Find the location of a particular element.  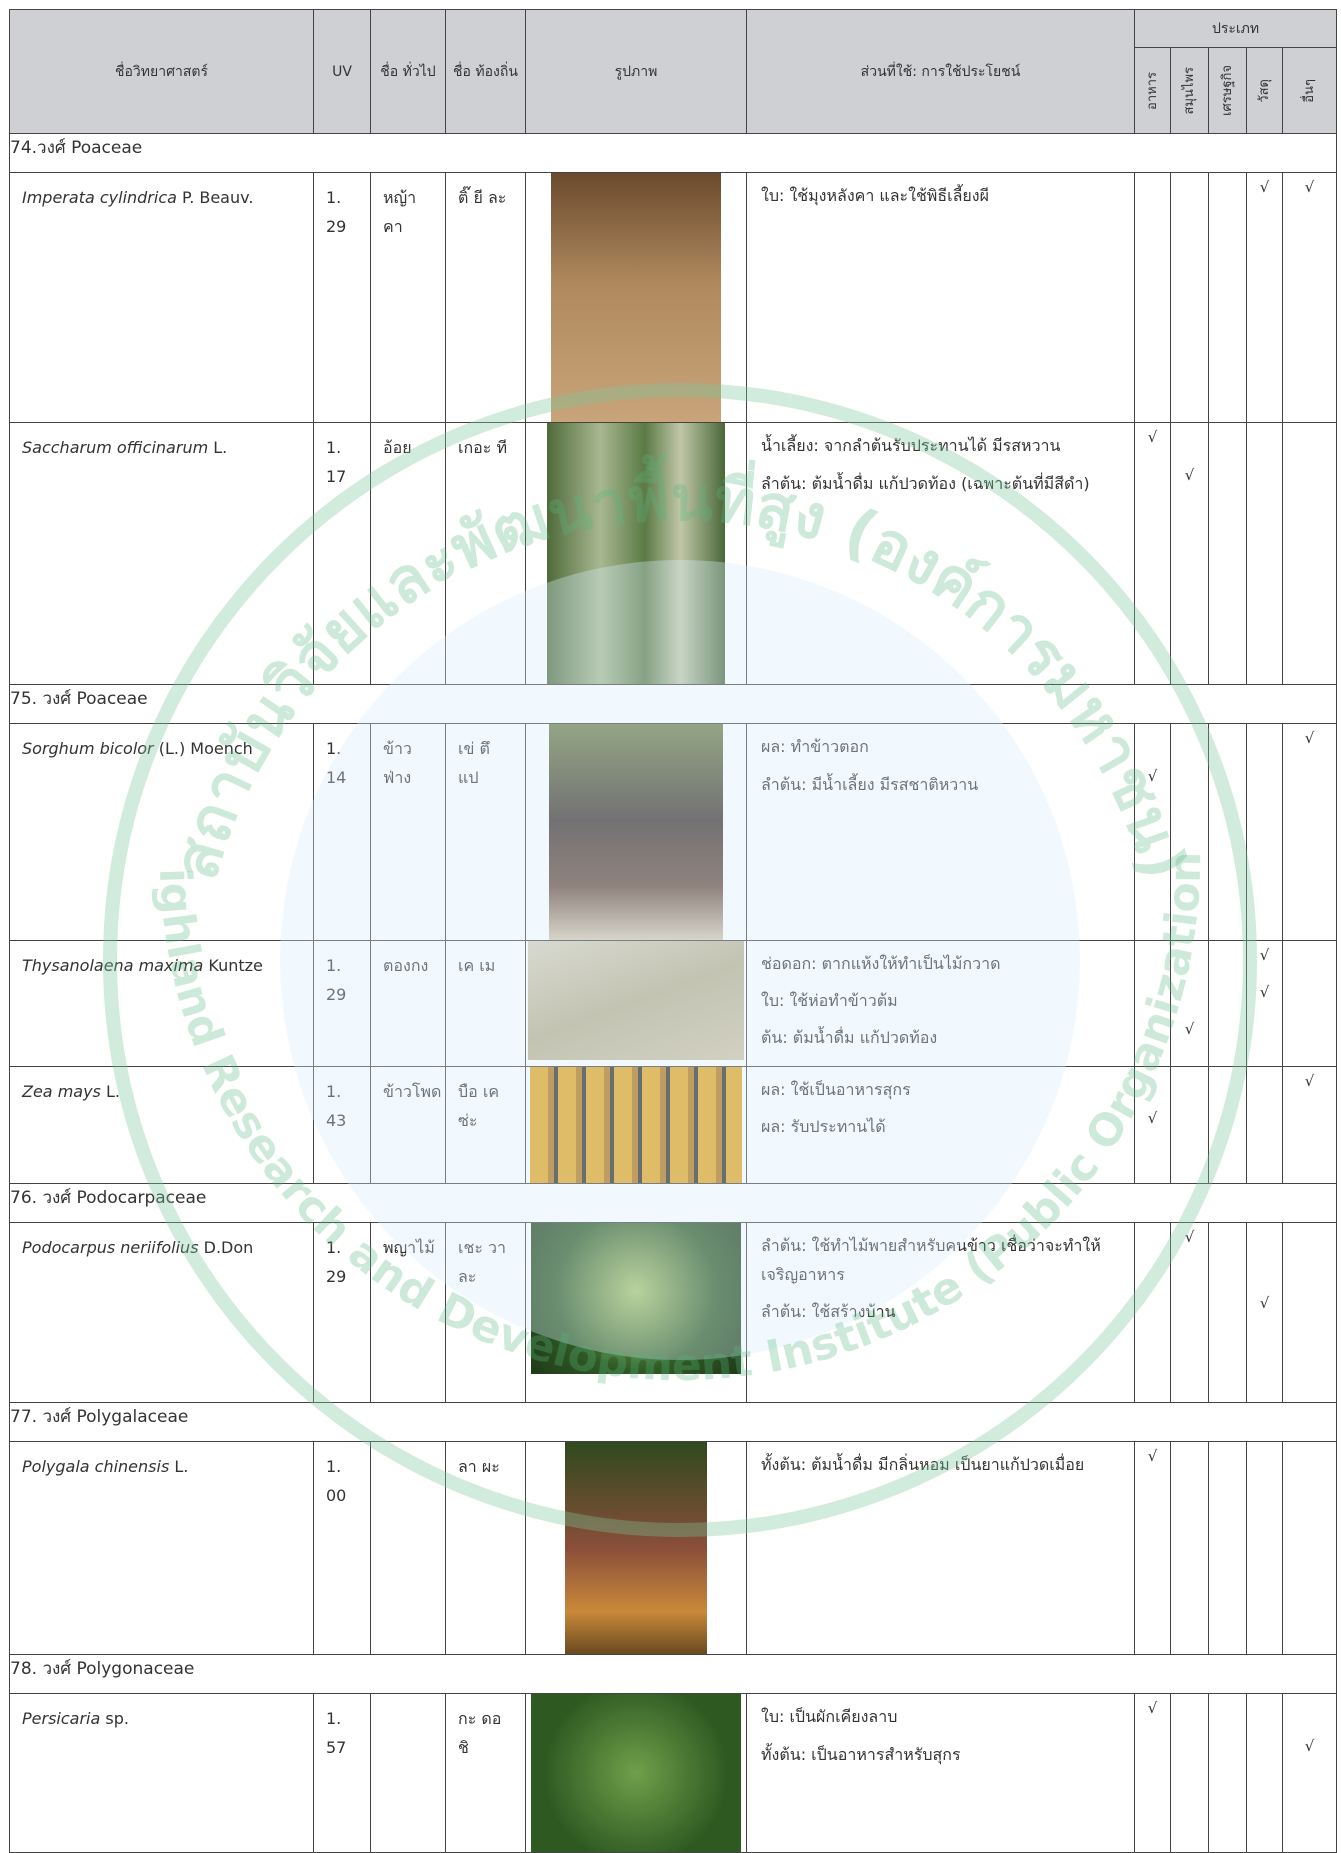

use-cell: ลำต้น: ใช้สร้างบ้าน is located at coordinates (940, 1345).